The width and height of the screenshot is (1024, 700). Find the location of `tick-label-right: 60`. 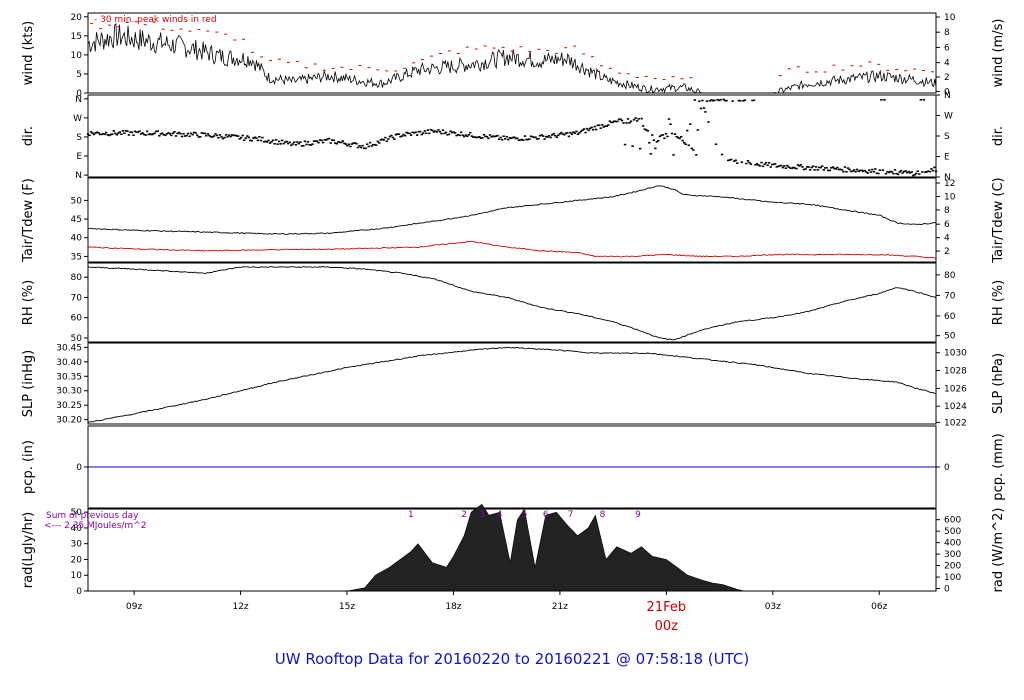

tick-label-right: 60 is located at coordinates (950, 317).